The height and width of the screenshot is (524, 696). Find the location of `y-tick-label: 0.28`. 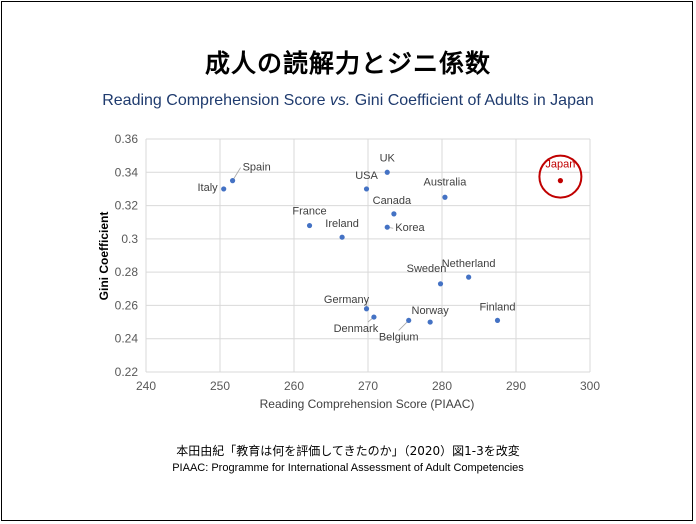

y-tick-label: 0.28 is located at coordinates (127, 272).